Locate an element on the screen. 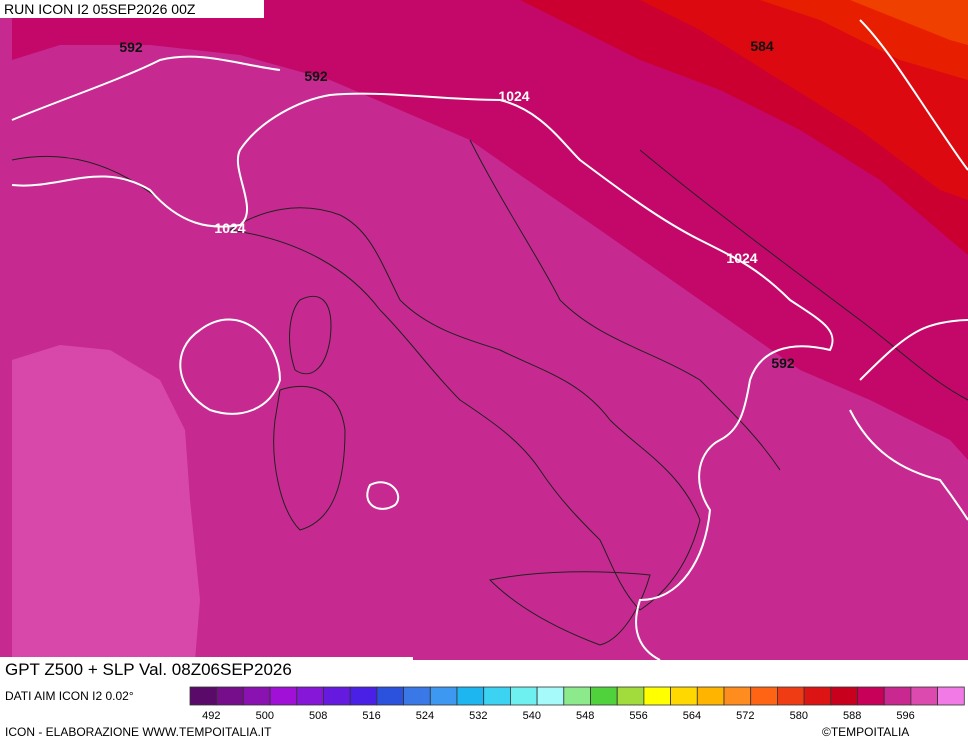  colorbar-label: 492 is located at coordinates (211, 716).